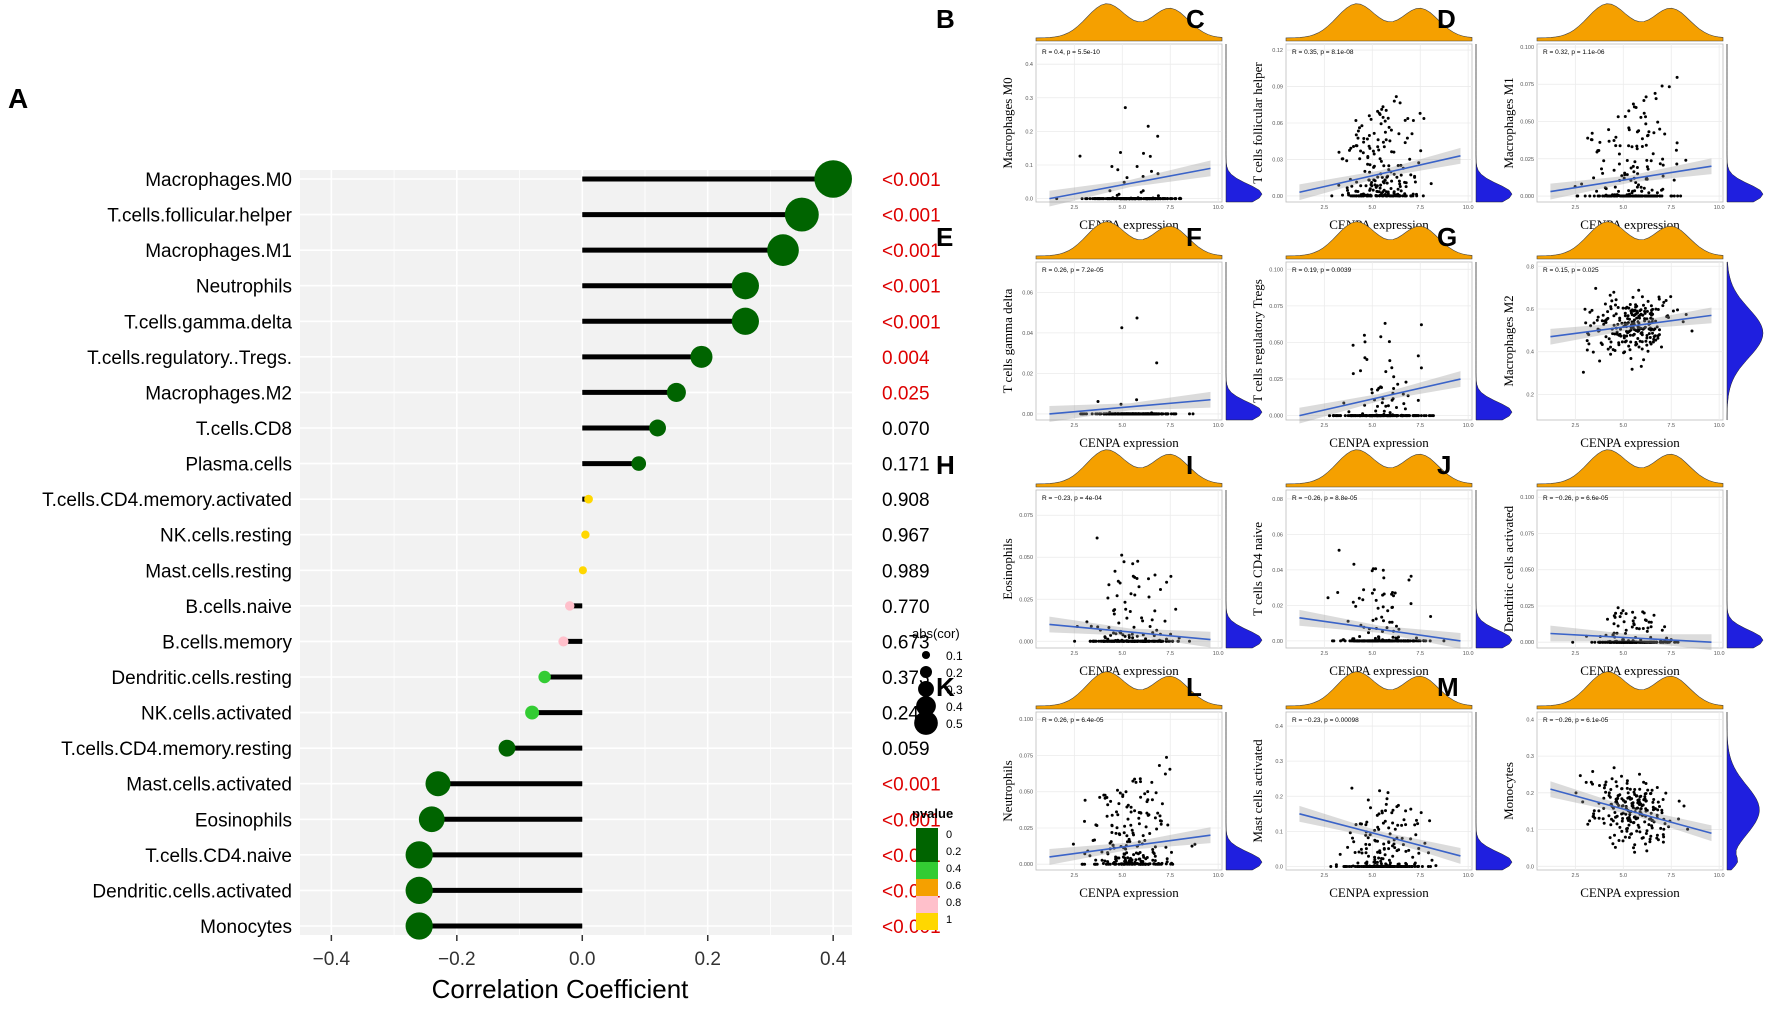 This screenshot has width=1772, height=1011. I want to click on plot-area, so click(1379, 569).